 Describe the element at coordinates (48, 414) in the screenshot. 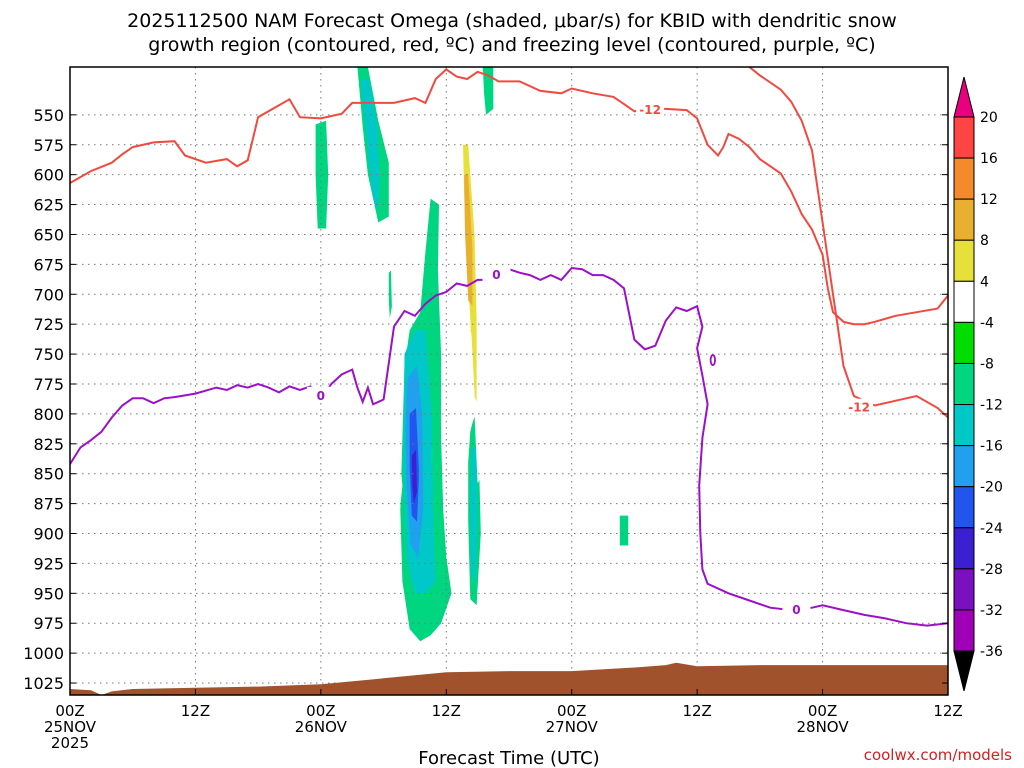

I see `y-tick-label-10: 800` at that location.